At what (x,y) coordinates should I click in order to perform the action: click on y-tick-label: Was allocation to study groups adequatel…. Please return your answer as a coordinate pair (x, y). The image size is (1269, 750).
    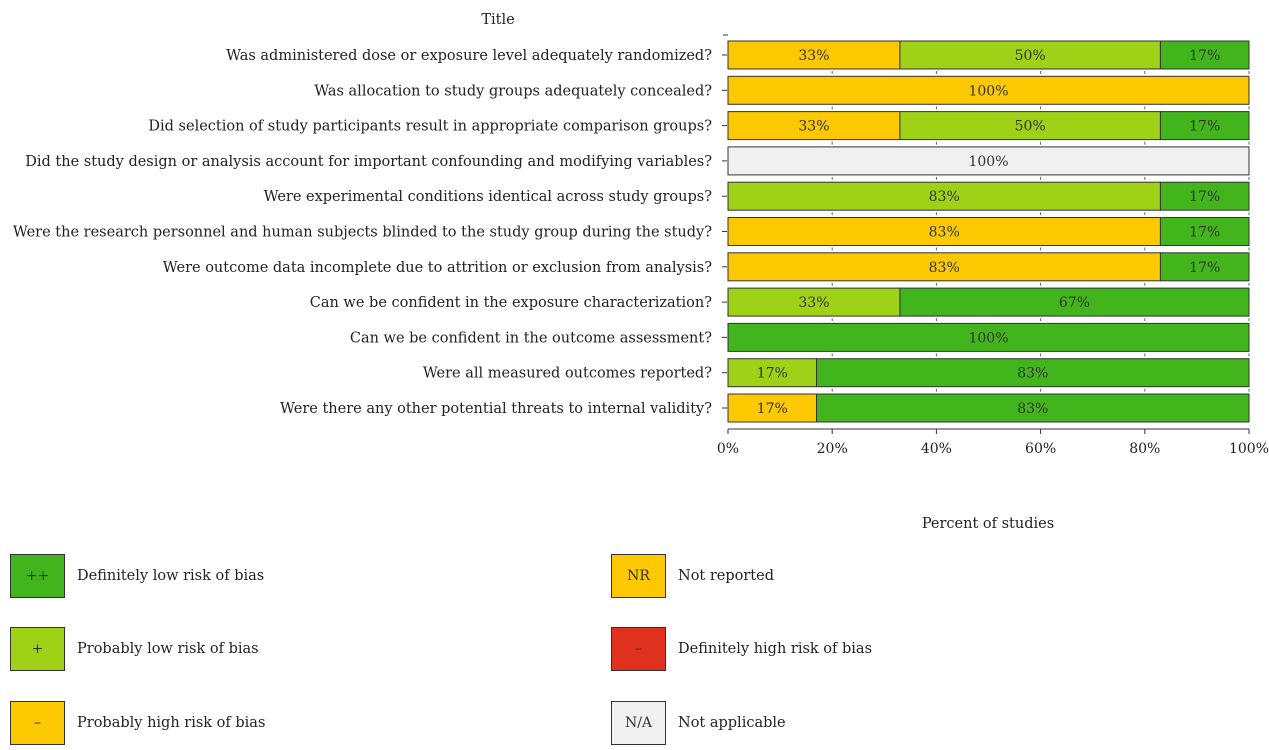
    Looking at the image, I should click on (513, 91).